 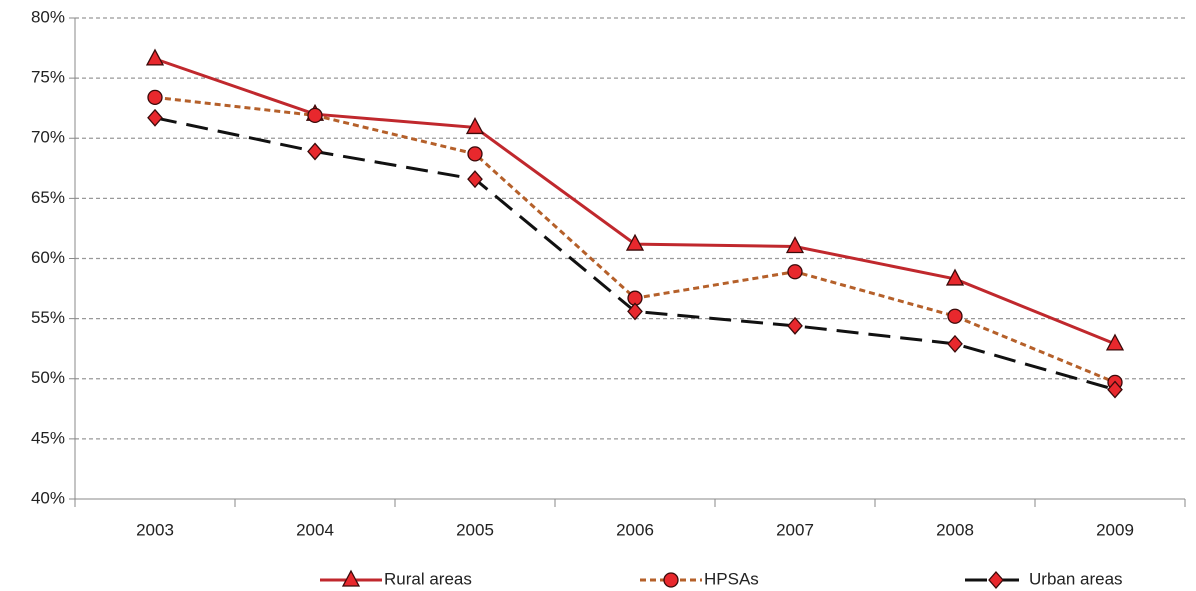 I want to click on legend-label: HPSAs, so click(x=731, y=578).